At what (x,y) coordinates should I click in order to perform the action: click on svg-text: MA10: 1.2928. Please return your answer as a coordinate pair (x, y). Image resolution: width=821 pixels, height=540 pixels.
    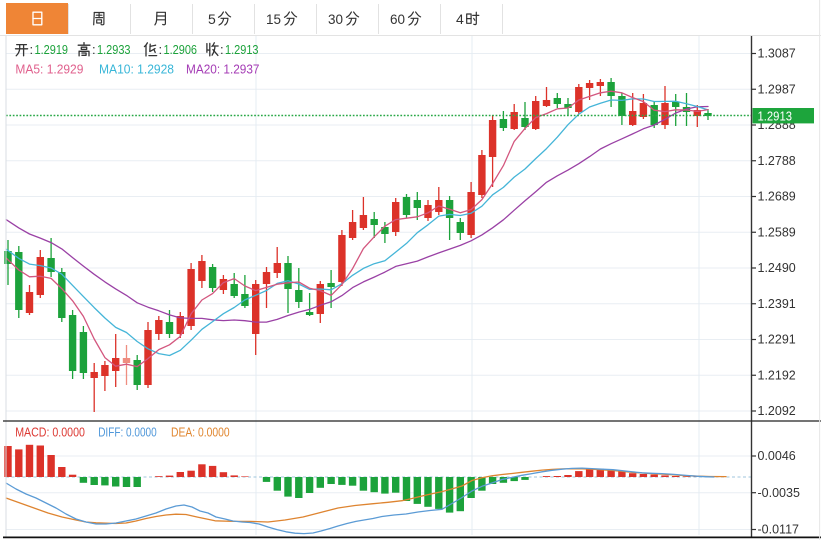
    Looking at the image, I should click on (136, 69).